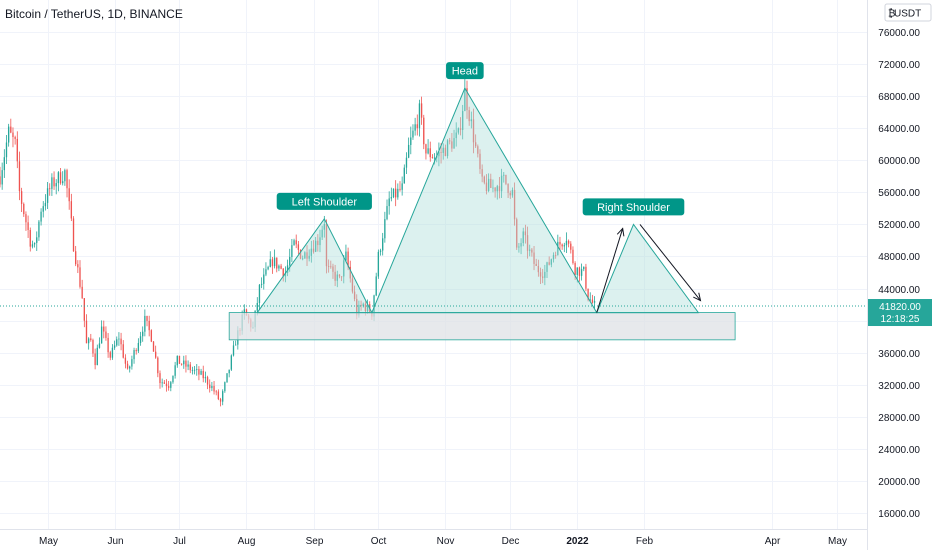  Describe the element at coordinates (647, 268) in the screenshot. I see `right-shoulder-triangle` at that location.